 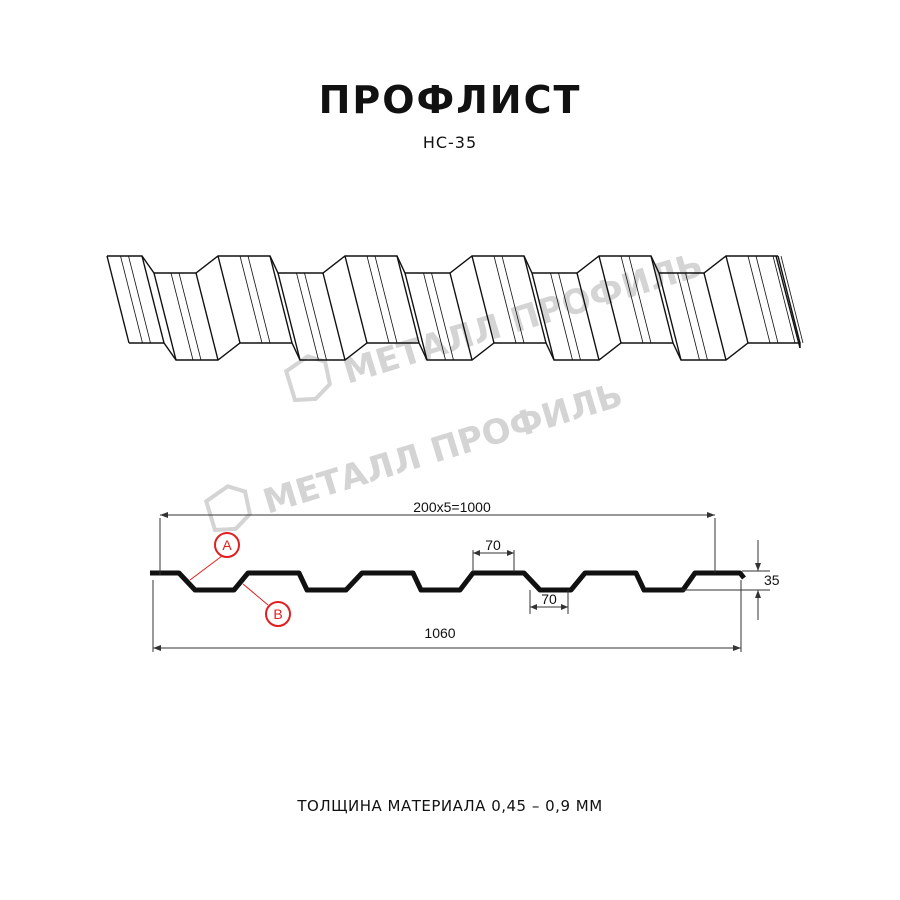 What do you see at coordinates (439, 633) in the screenshot?
I see `dimension-overall-width: 1060` at bounding box center [439, 633].